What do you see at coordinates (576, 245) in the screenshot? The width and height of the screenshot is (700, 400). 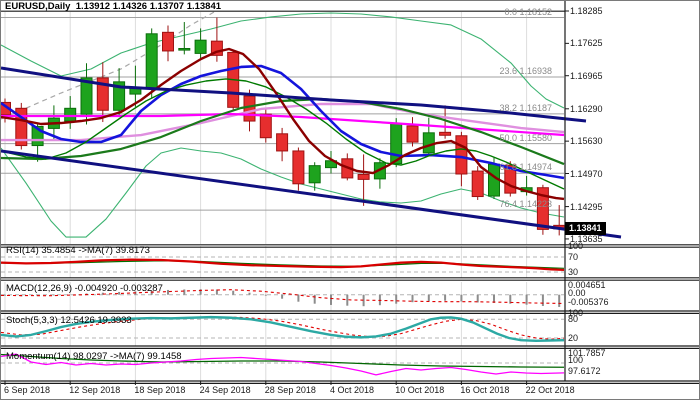 I see `rsi-axis-label: 100` at bounding box center [576, 245].